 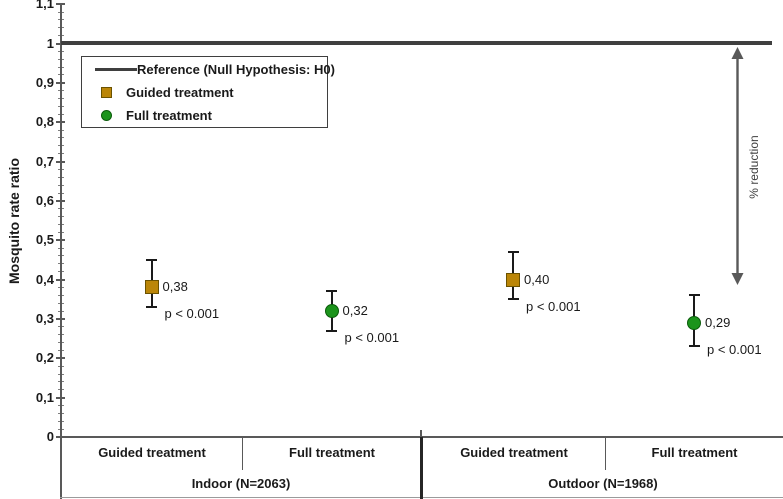 I want to click on data-point-value-label: 0,40, so click(x=537, y=279).